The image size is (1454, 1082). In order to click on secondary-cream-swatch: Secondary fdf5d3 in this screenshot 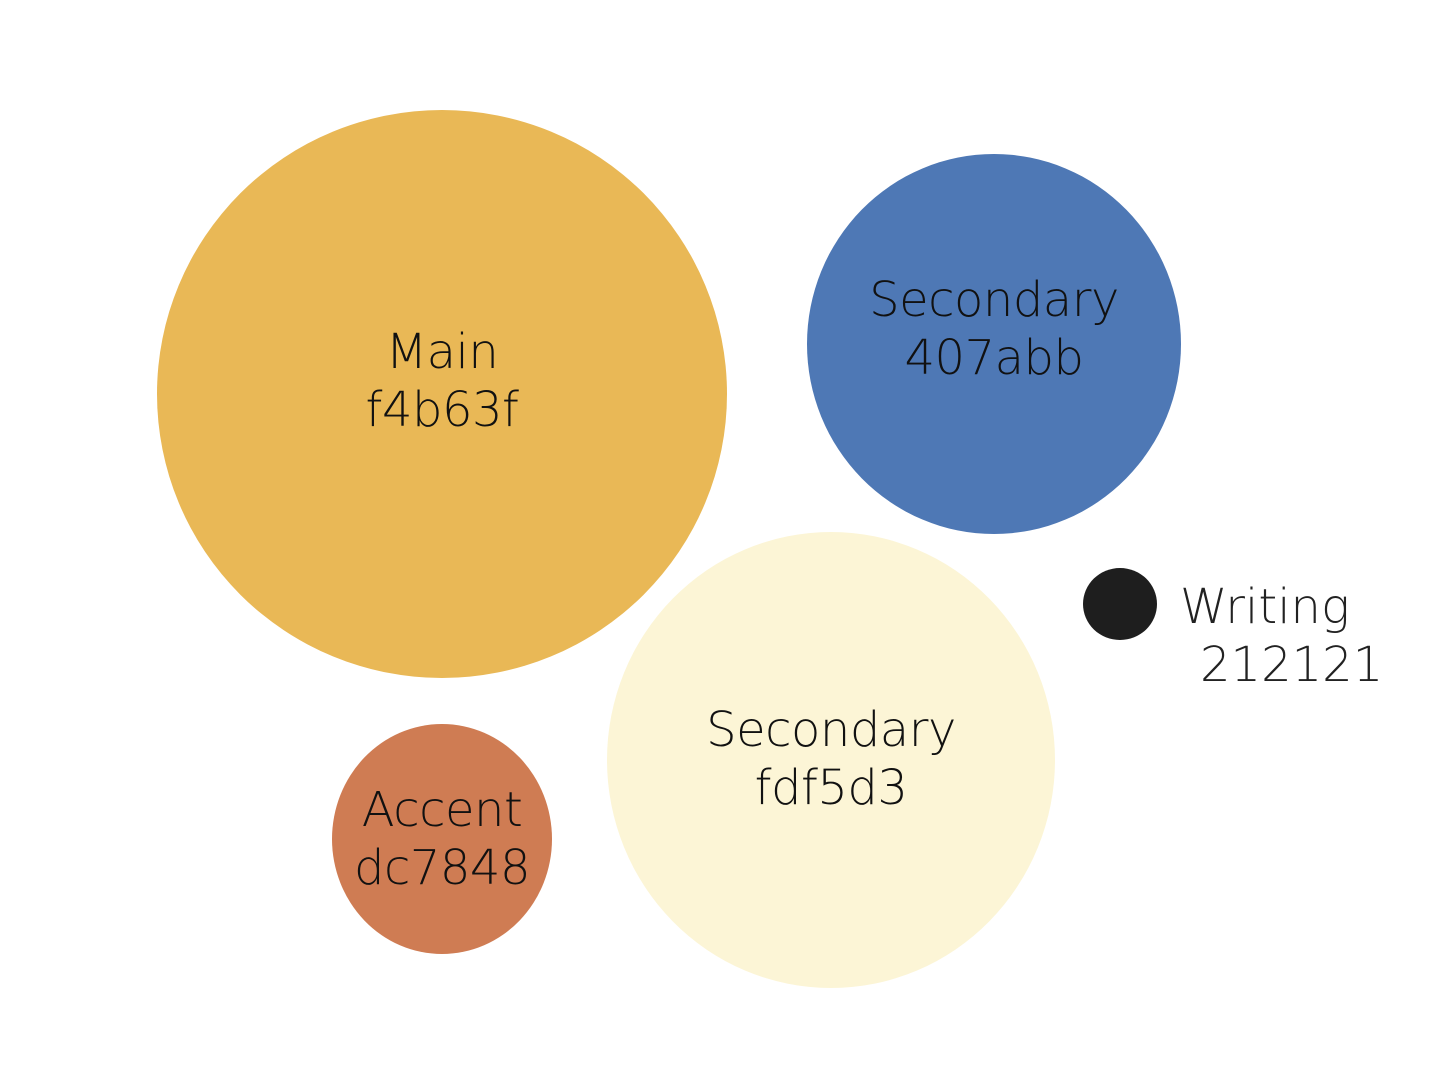, I will do `click(831, 760)`.